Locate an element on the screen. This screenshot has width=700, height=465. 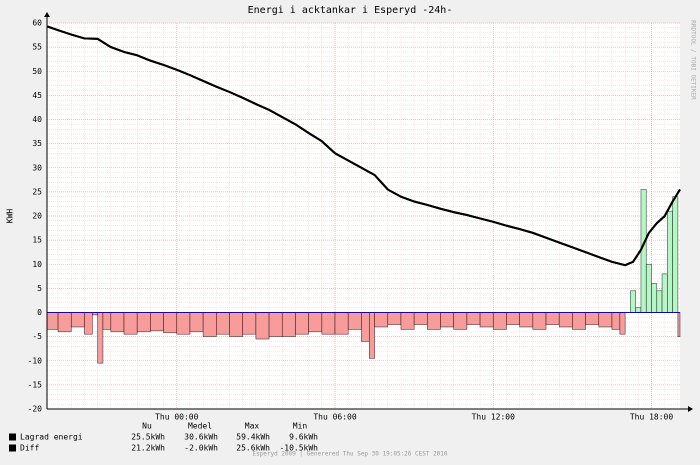
stats-header: Nu is located at coordinates (147, 426).